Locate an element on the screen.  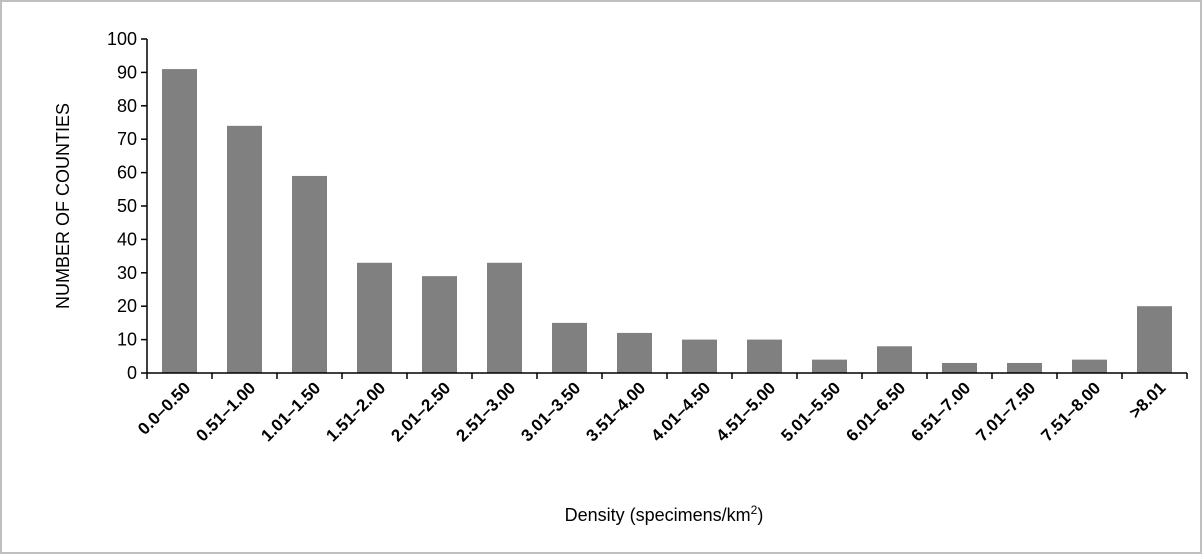
y-axis-ticks: 0 10 20 30 40 50 60 70 80 90 100 is located at coordinates (127, 206).